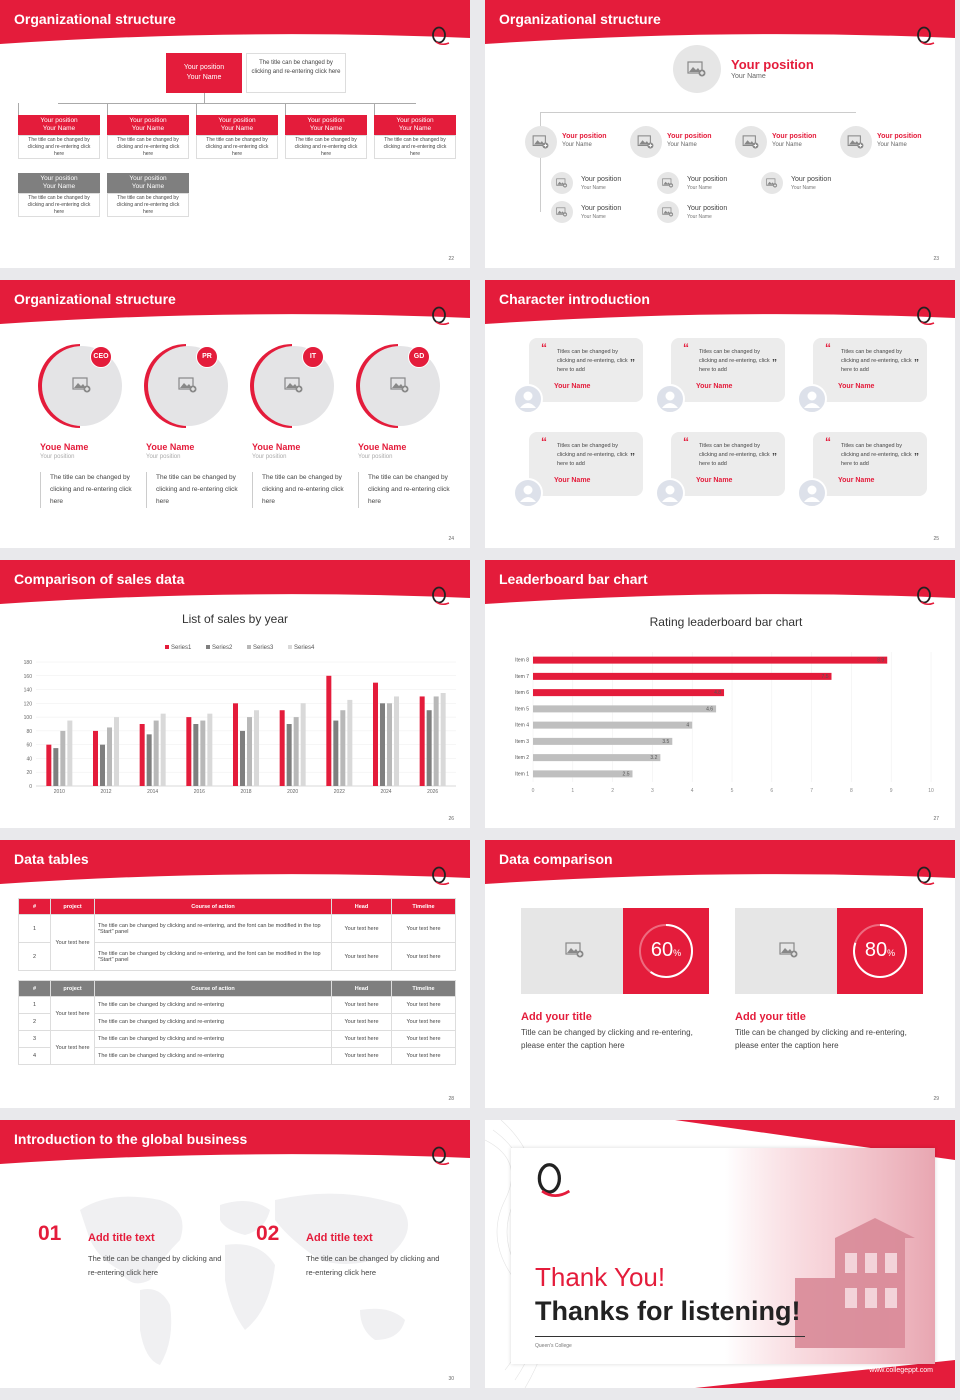 This screenshot has height=1400, width=960. I want to click on item-number: 01, so click(50, 1233).